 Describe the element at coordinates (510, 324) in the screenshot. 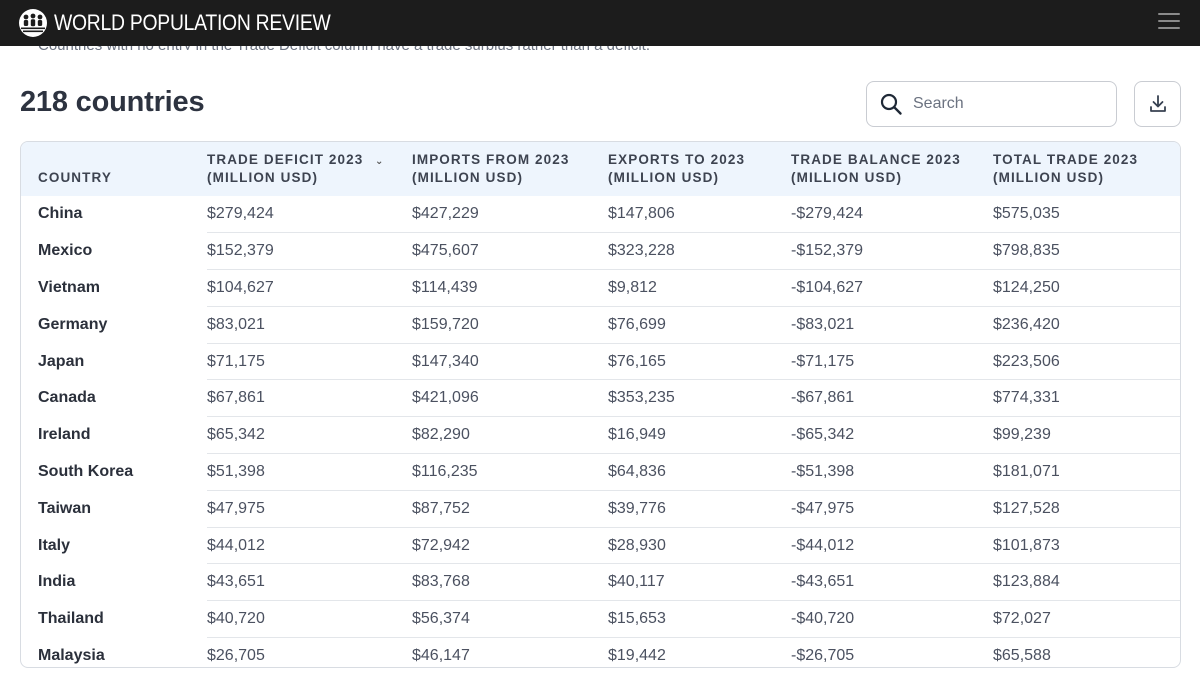

I see `cell-imports: $159,720` at that location.